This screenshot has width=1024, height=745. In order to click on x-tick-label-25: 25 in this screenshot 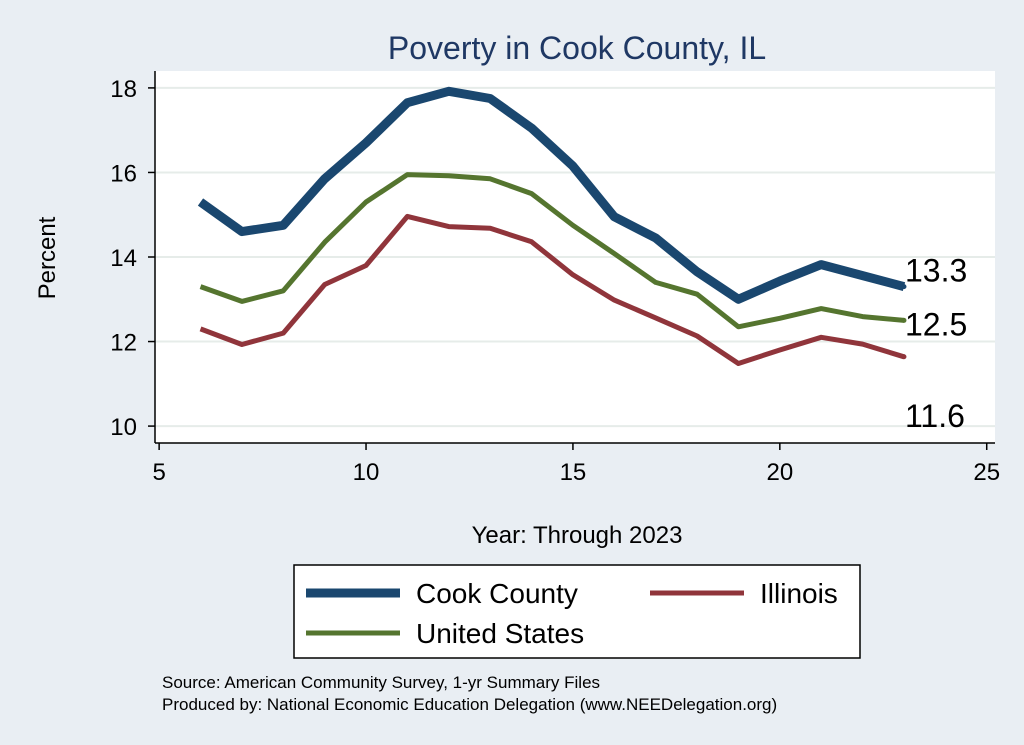, I will do `click(986, 472)`.